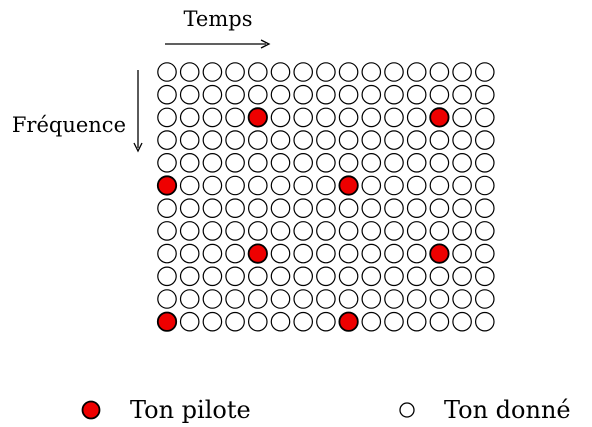 This screenshot has height=427, width=592. What do you see at coordinates (91, 410) in the screenshot?
I see `legend-pilot-marker` at bounding box center [91, 410].